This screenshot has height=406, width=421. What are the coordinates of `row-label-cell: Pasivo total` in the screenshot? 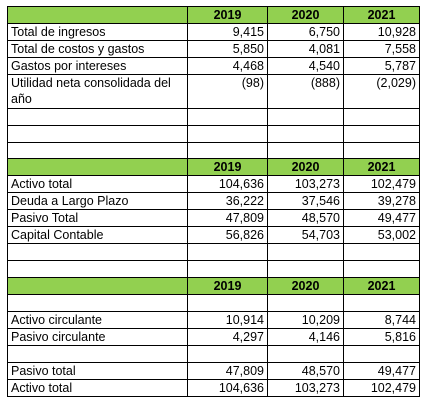 It's located at (97, 371).